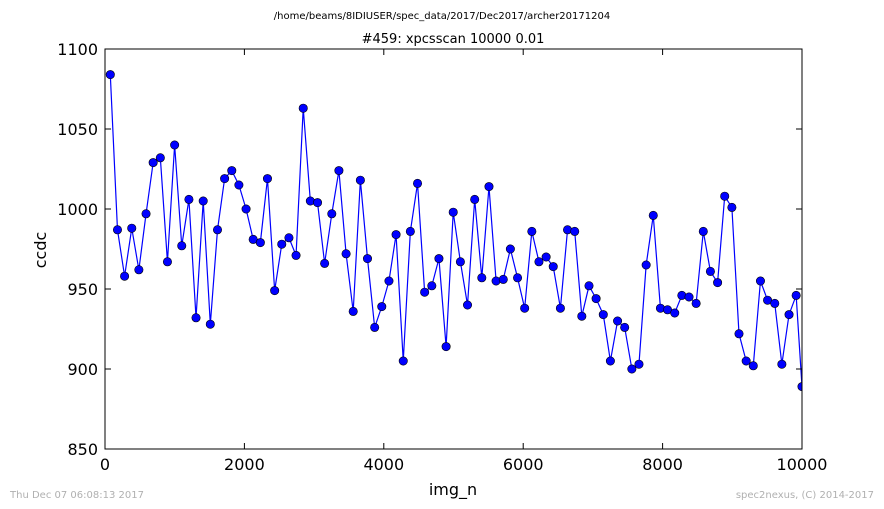  I want to click on footer-timestamp: Thu Dec 07 06:08:13 2017, so click(76, 495).